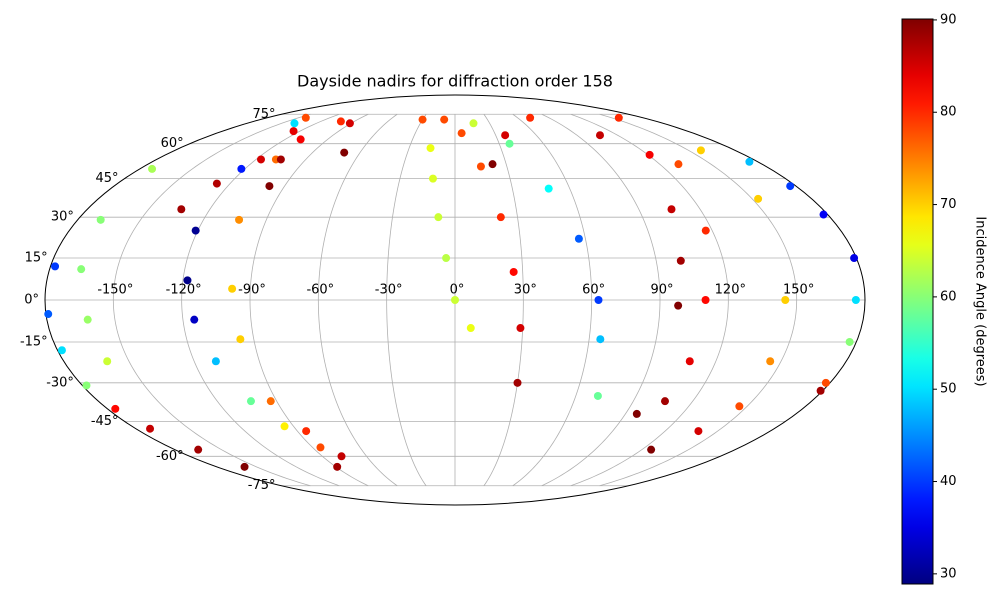 This screenshot has height=600, width=1000. I want to click on x-tick-label: 90°, so click(661, 290).